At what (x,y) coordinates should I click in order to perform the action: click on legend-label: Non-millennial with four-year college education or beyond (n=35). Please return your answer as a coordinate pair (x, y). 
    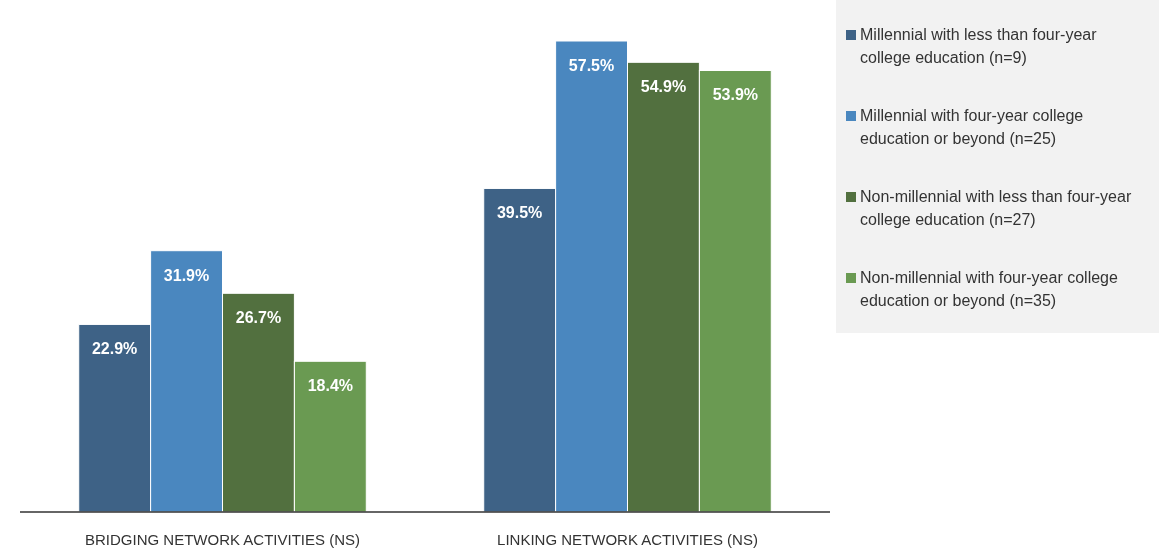
    Looking at the image, I should click on (989, 289).